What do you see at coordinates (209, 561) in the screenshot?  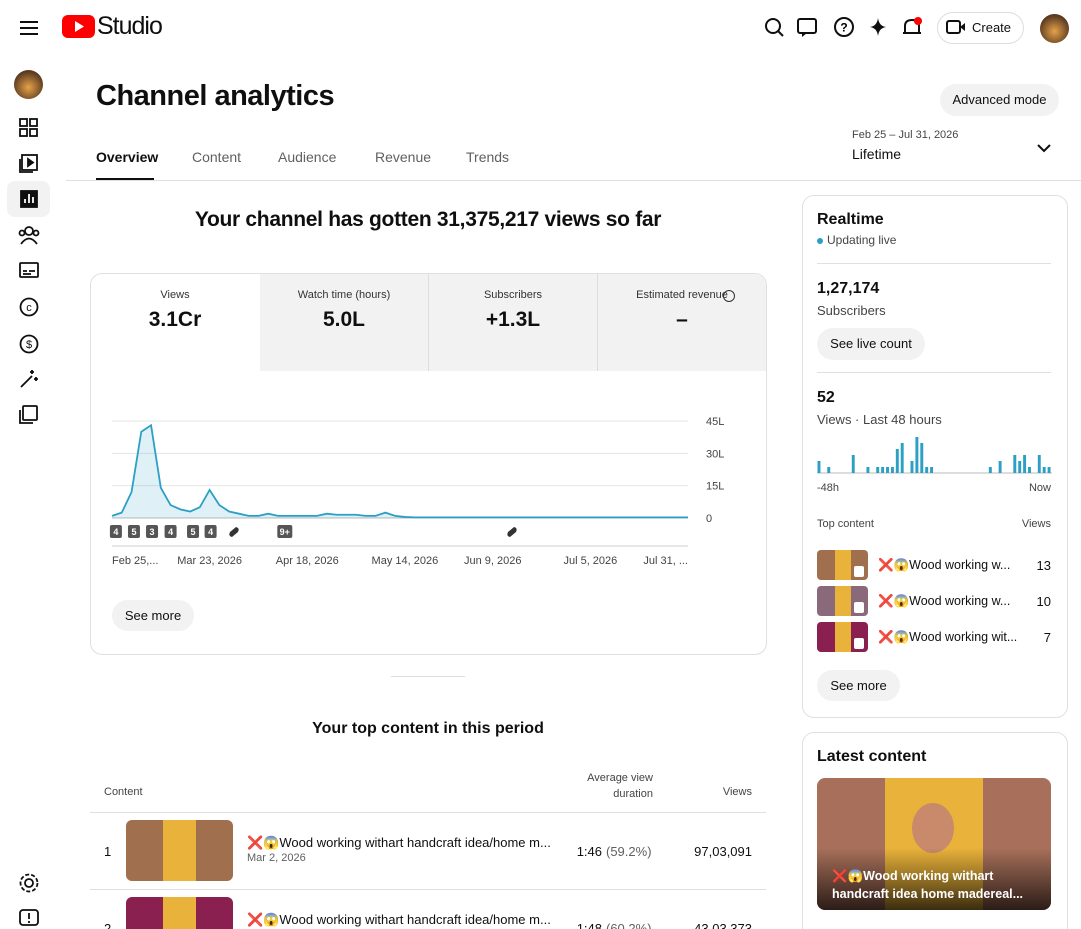 I see `x-tick-label: Mar 23, 2026` at bounding box center [209, 561].